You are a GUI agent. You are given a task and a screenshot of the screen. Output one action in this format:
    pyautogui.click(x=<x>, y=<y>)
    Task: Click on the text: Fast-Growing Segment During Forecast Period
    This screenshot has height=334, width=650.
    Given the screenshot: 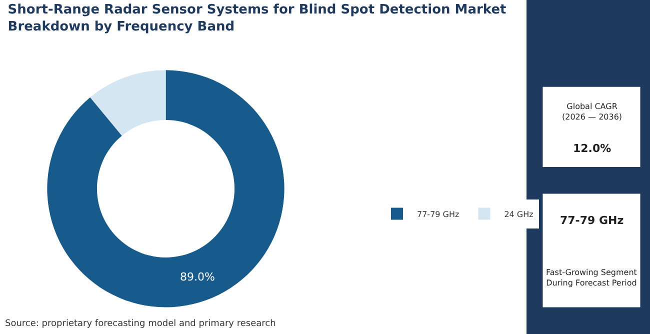 What is the action you would take?
    pyautogui.click(x=591, y=278)
    